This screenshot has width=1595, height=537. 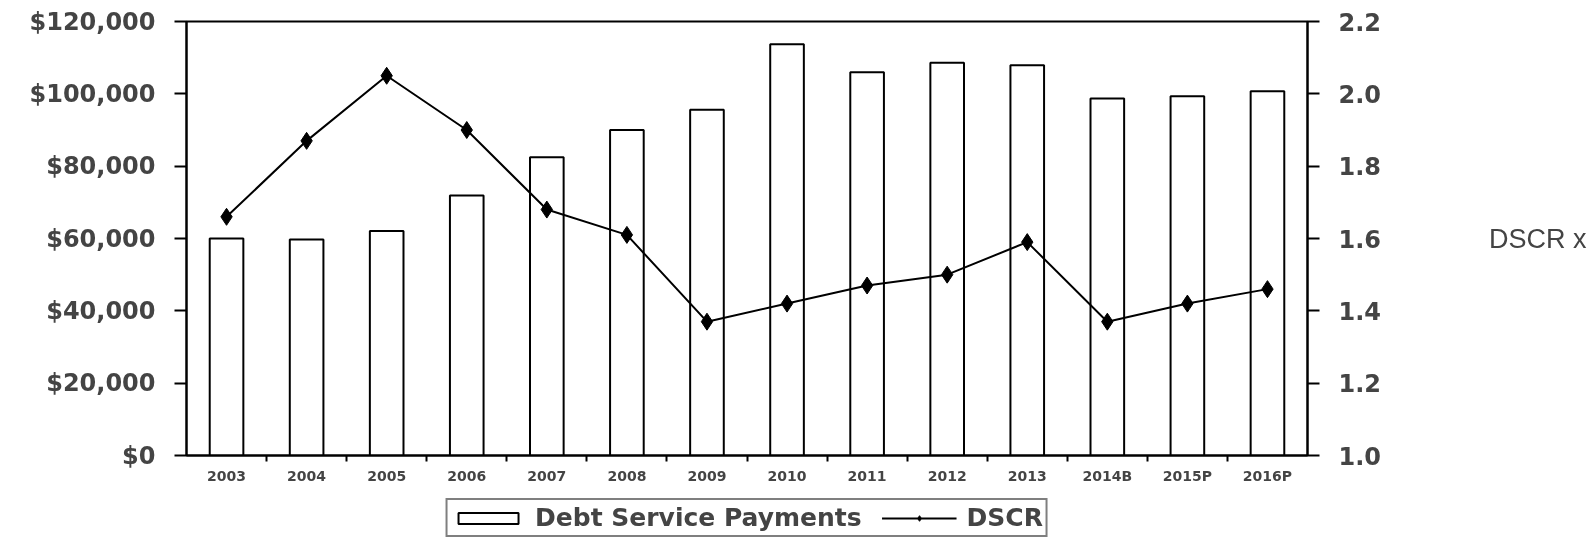 I want to click on x-tick-label: 2016P, so click(x=1267, y=475).